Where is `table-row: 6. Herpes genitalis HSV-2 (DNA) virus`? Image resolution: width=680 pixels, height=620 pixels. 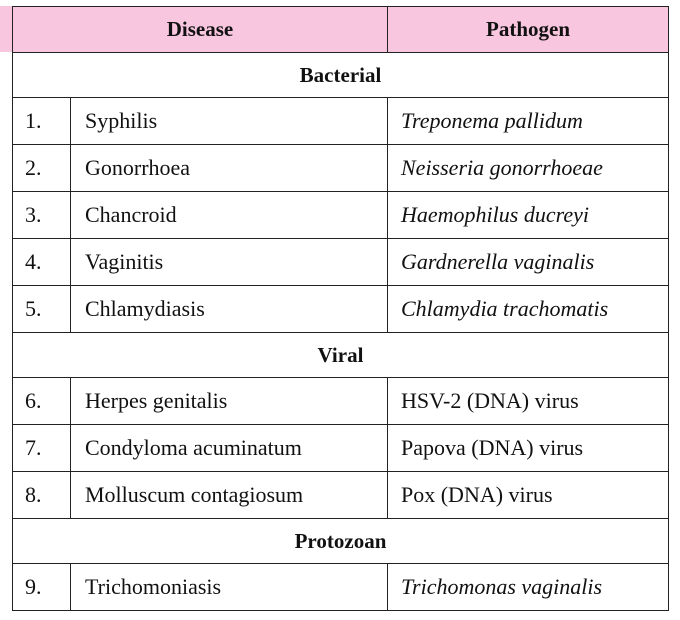 table-row: 6. Herpes genitalis HSV-2 (DNA) virus is located at coordinates (340, 401).